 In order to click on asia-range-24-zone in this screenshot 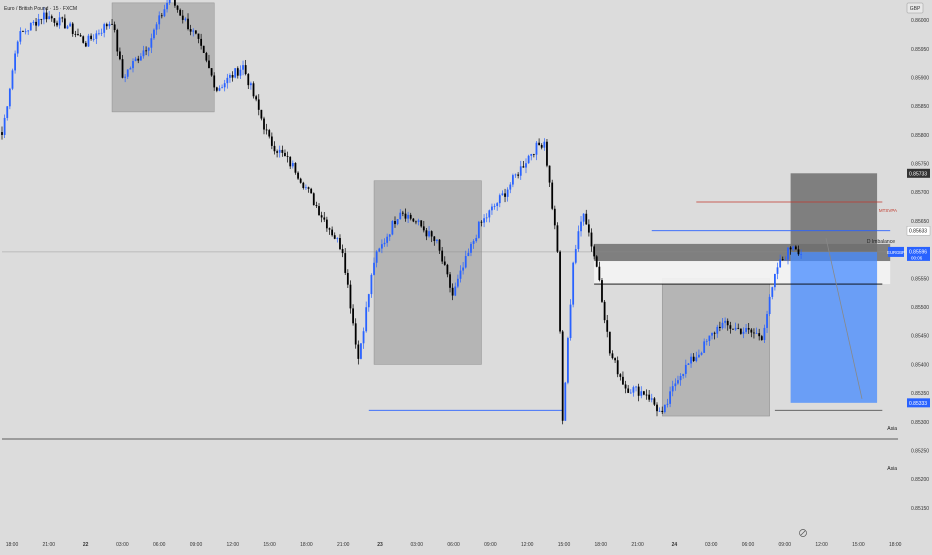, I will do `click(715, 347)`.